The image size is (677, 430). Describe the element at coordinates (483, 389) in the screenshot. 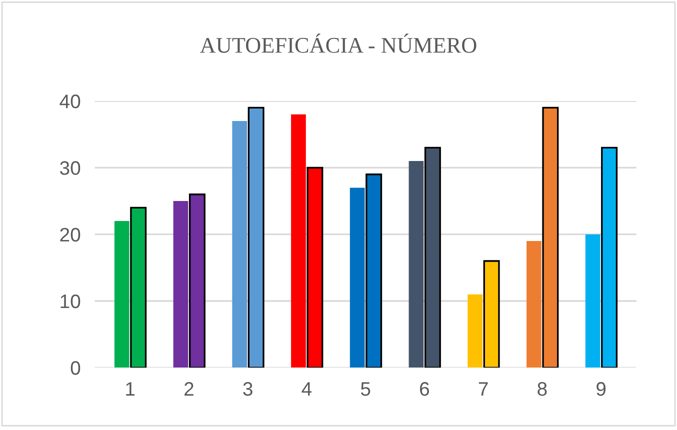

I see `x-tick-label: 7` at that location.